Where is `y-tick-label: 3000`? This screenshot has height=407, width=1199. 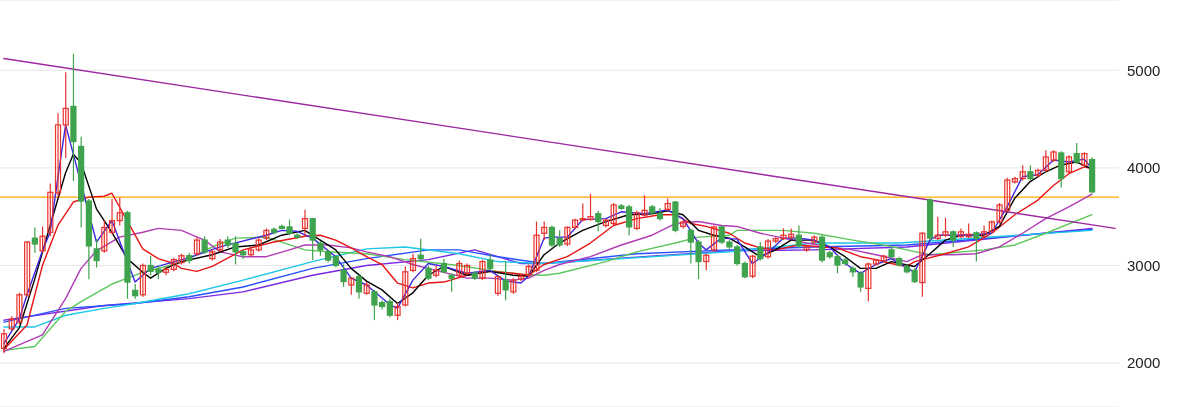 y-tick-label: 3000 is located at coordinates (1144, 265).